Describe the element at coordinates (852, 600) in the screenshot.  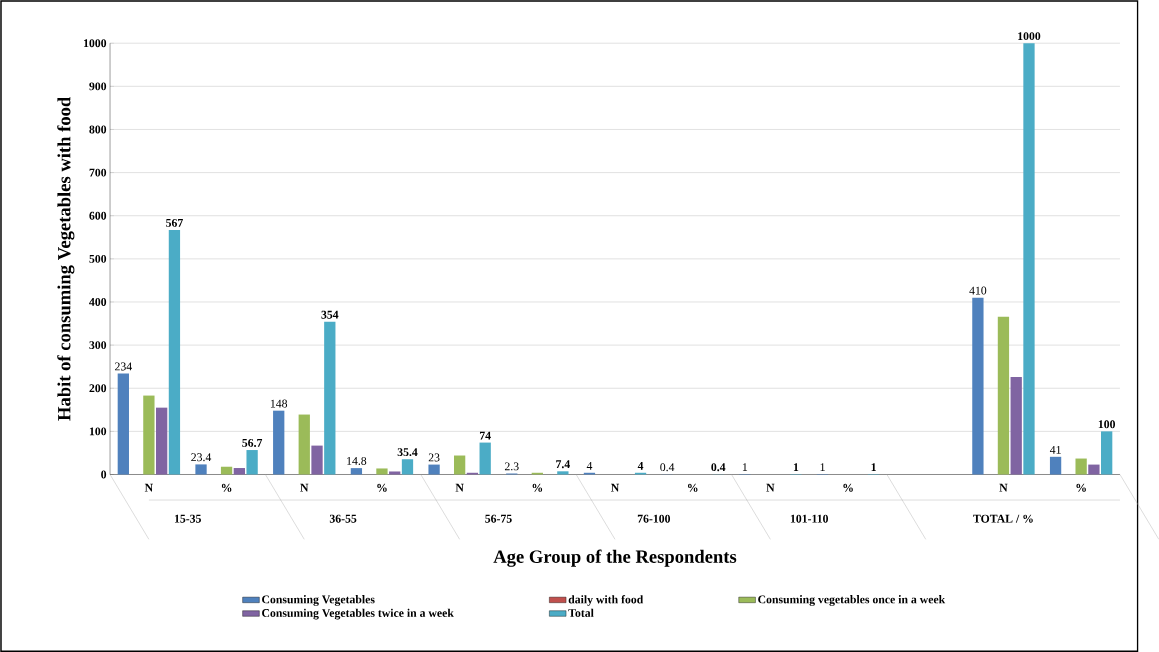
I see `legend-label: Consuming vegetables once in a week` at that location.